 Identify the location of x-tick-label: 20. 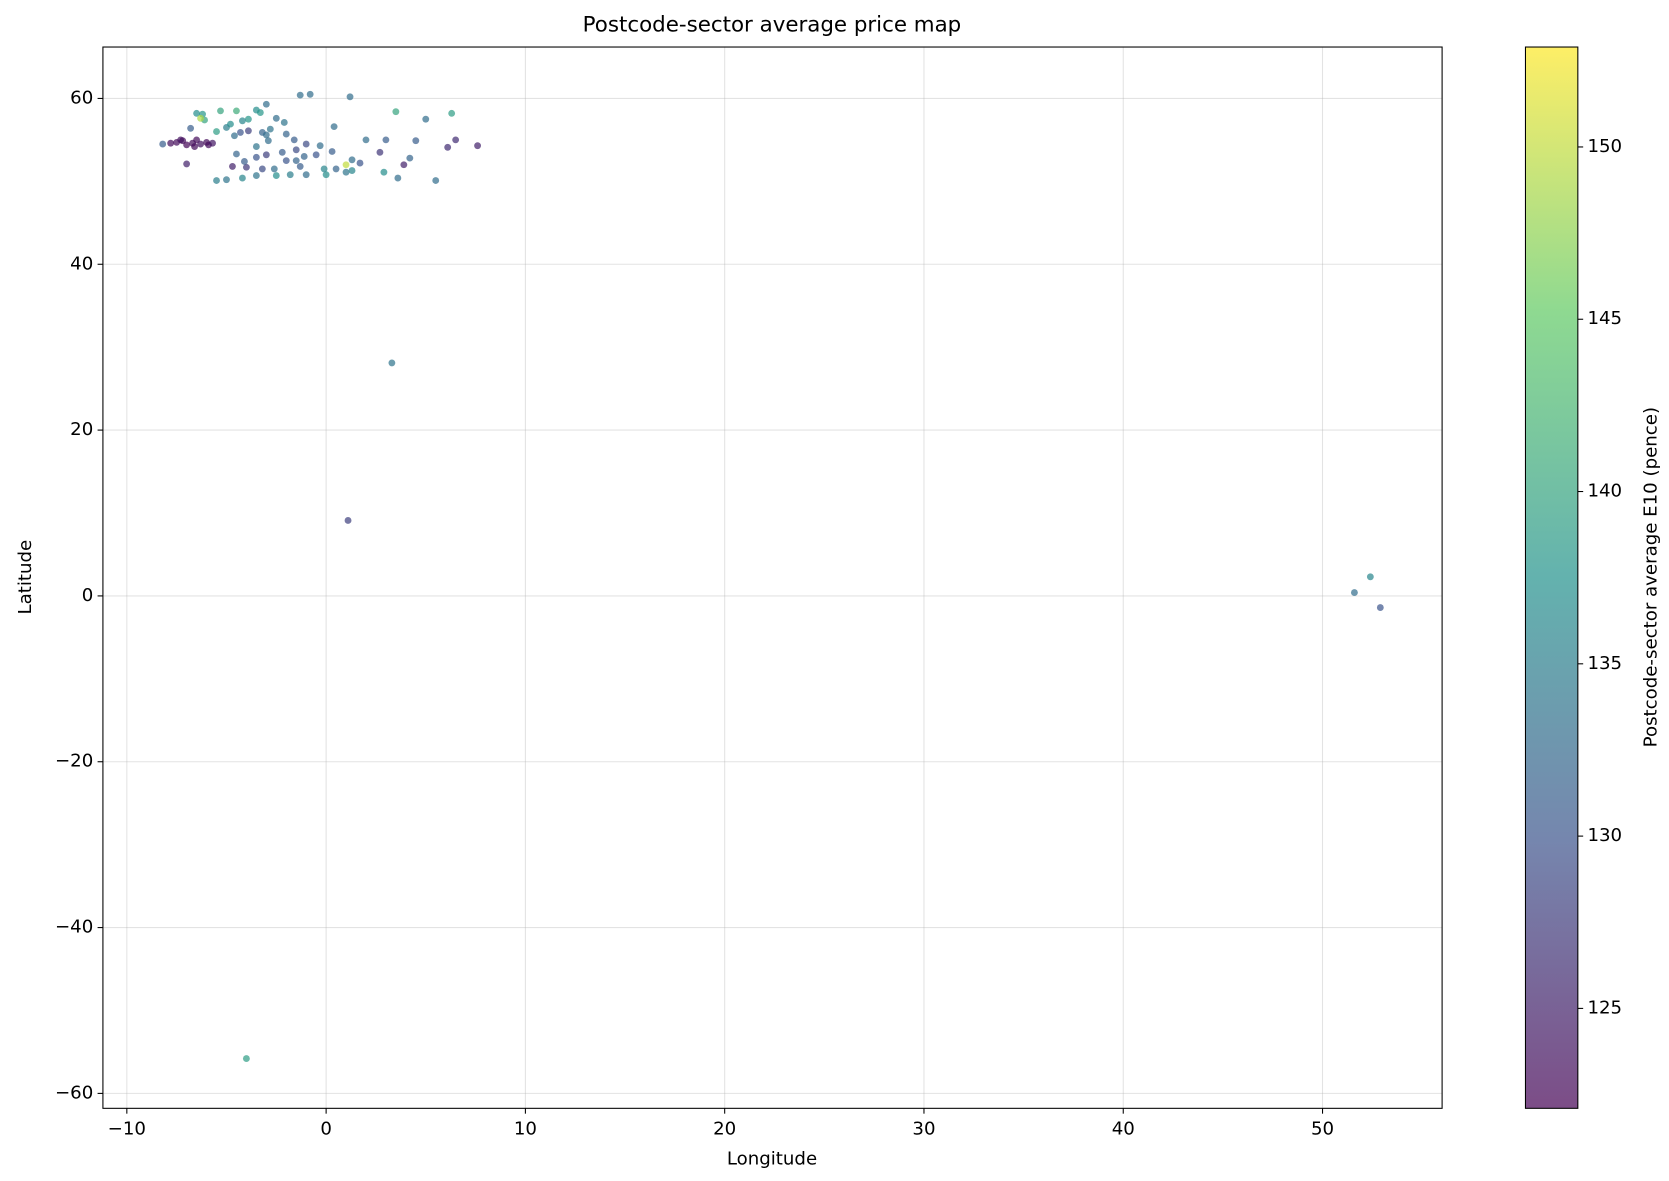
(724, 1129).